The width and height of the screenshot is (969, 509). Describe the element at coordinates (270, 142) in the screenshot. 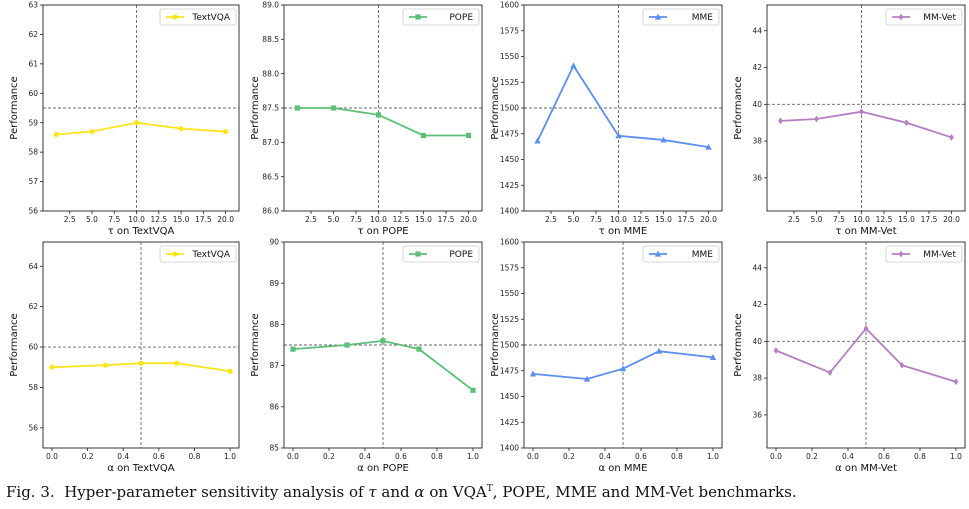

I see `y-tick-label: 87.0` at that location.